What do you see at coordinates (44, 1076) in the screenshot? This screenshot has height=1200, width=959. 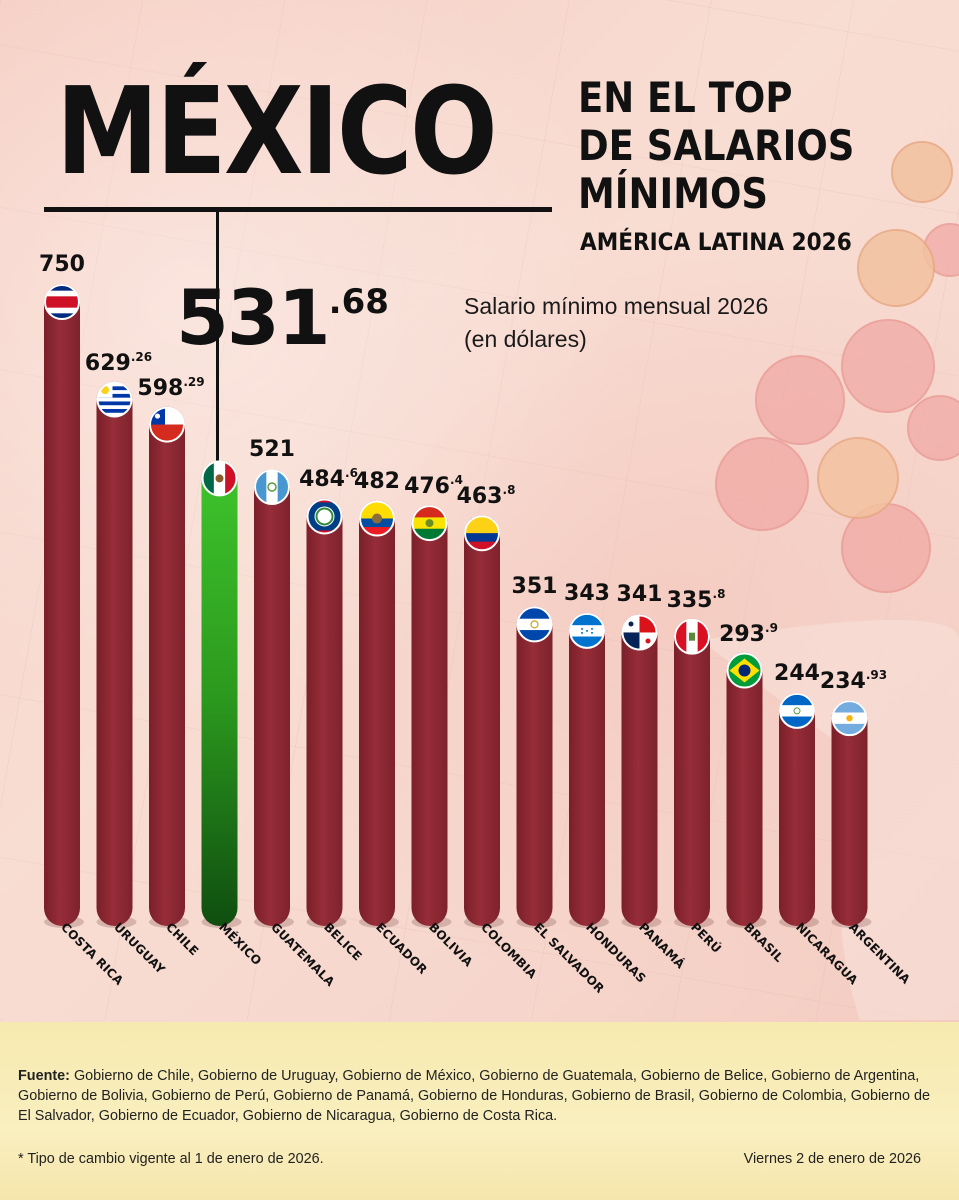 I see `source-label: Fuente:` at bounding box center [44, 1076].